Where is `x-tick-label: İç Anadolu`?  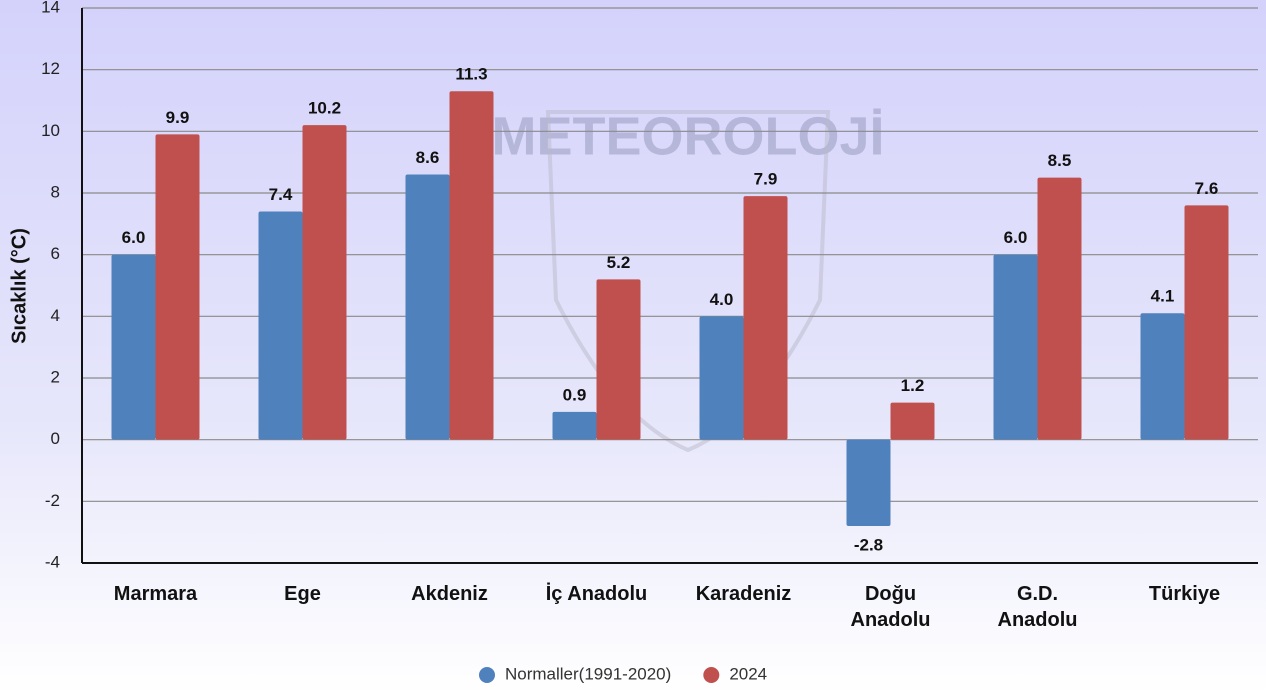
x-tick-label: İç Anadolu is located at coordinates (596, 594).